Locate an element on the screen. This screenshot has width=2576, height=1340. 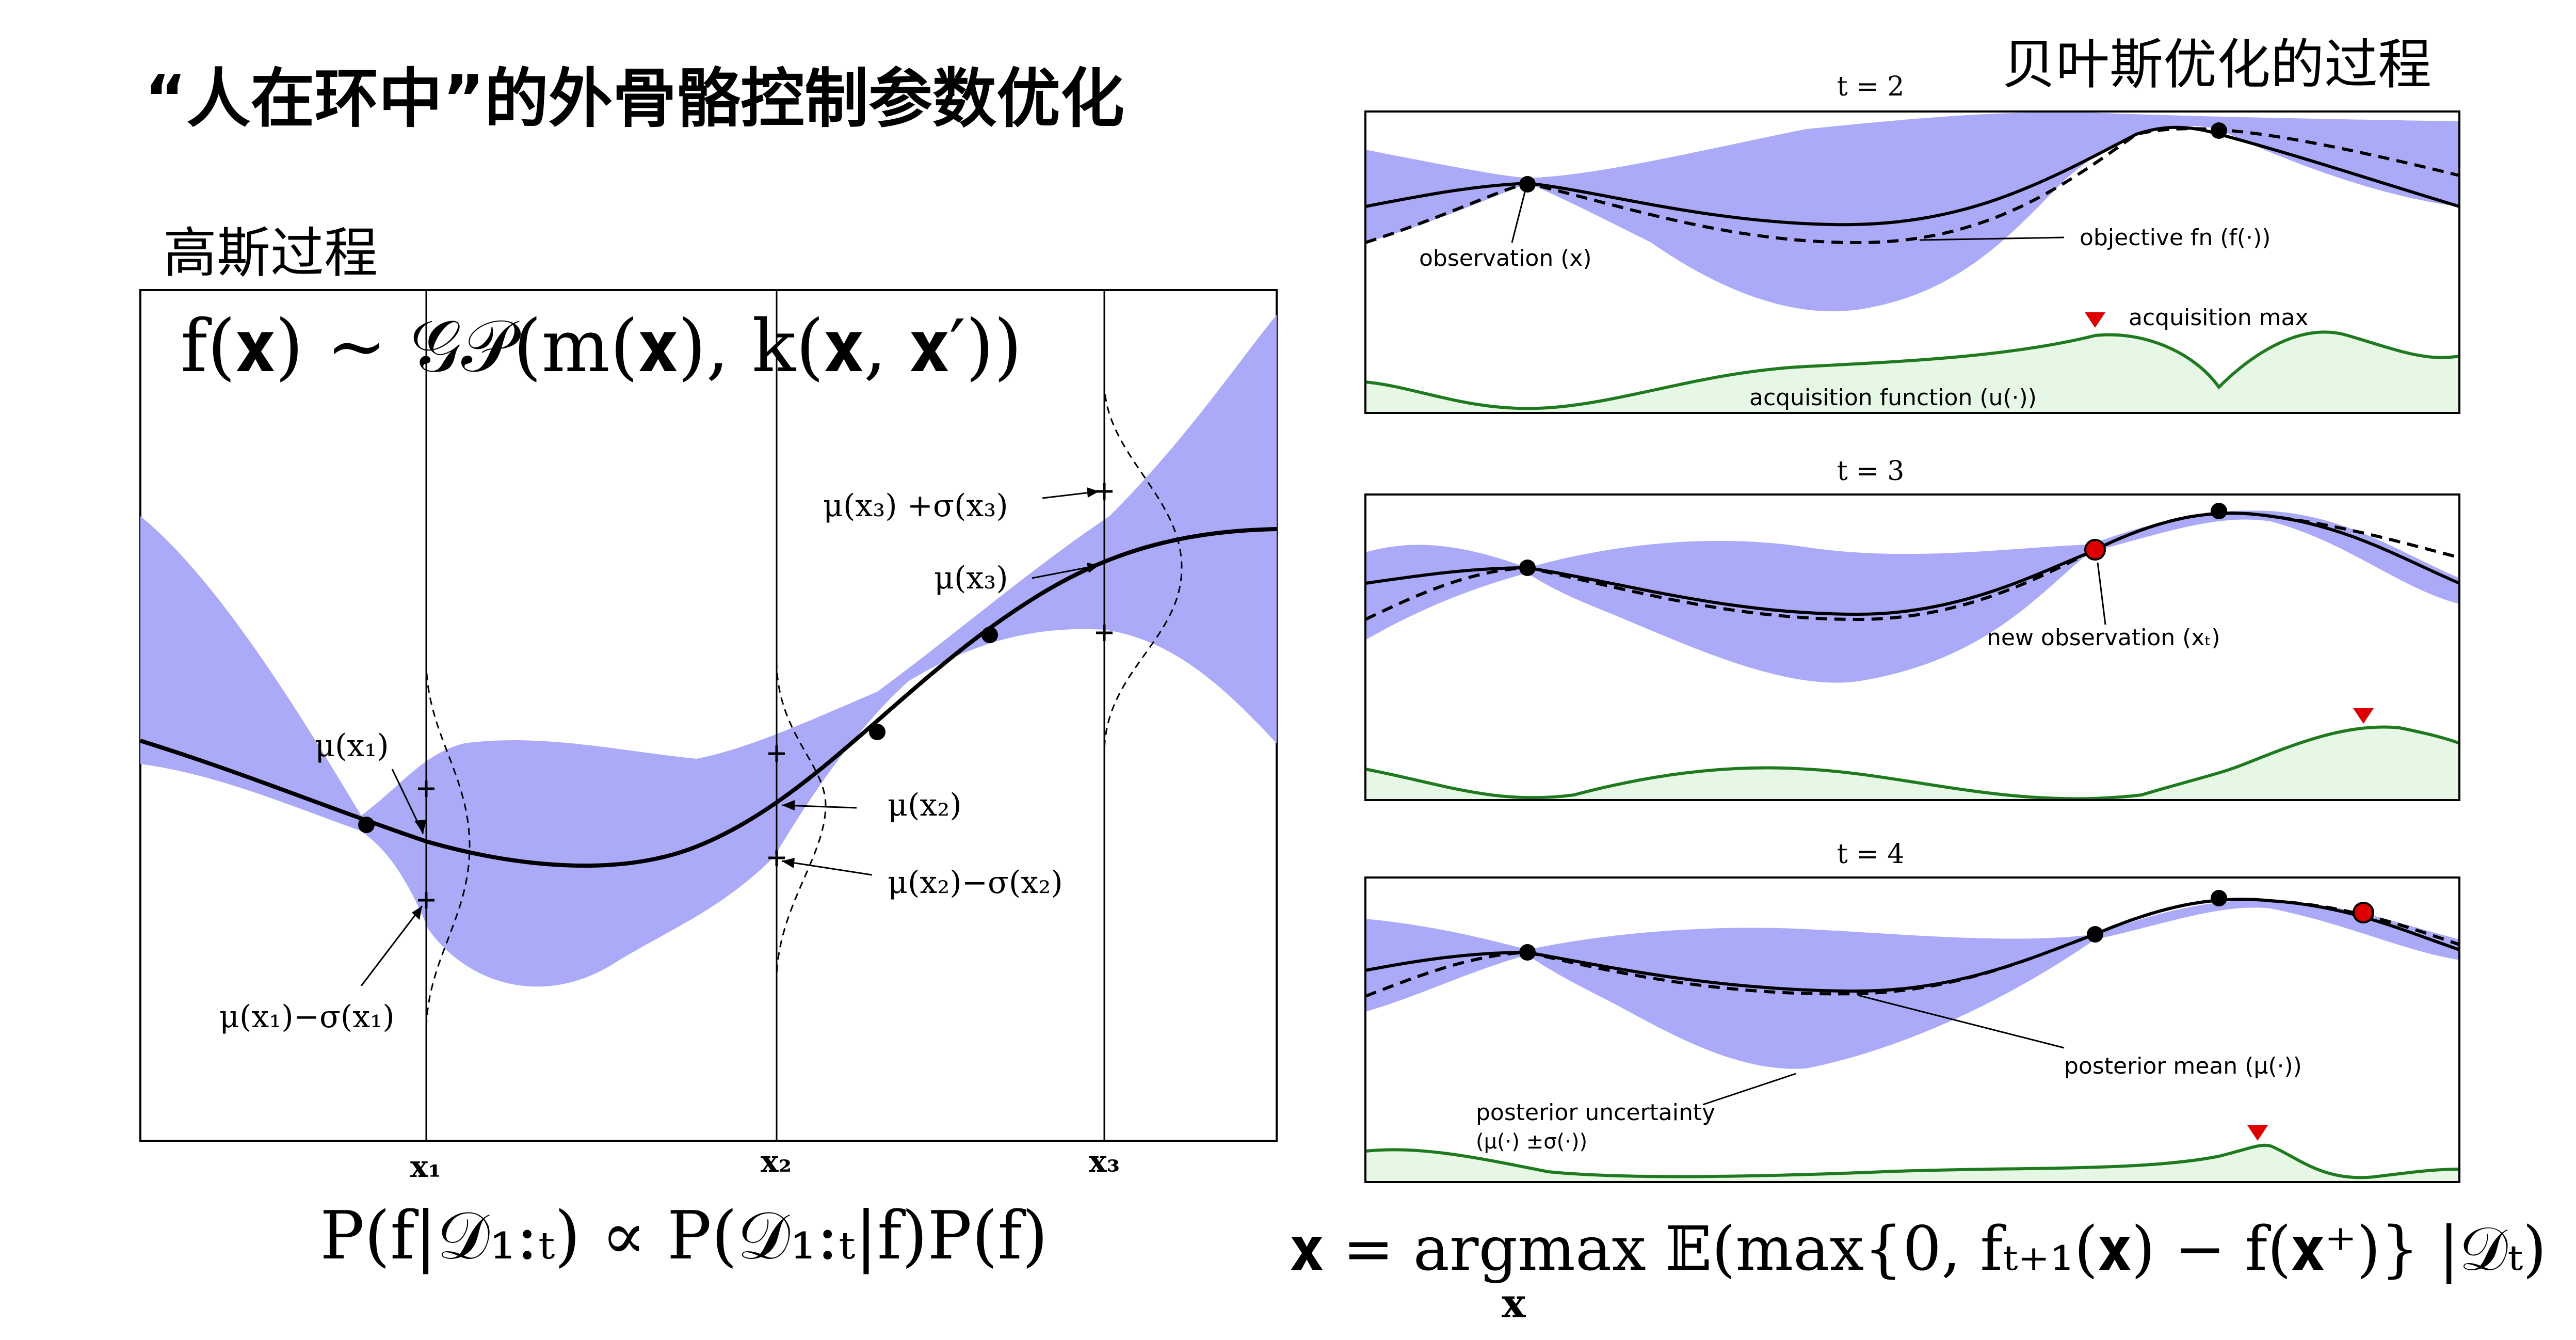
bo-panel-t3: t = 3 new observation (xₜ) is located at coordinates (1912, 628).